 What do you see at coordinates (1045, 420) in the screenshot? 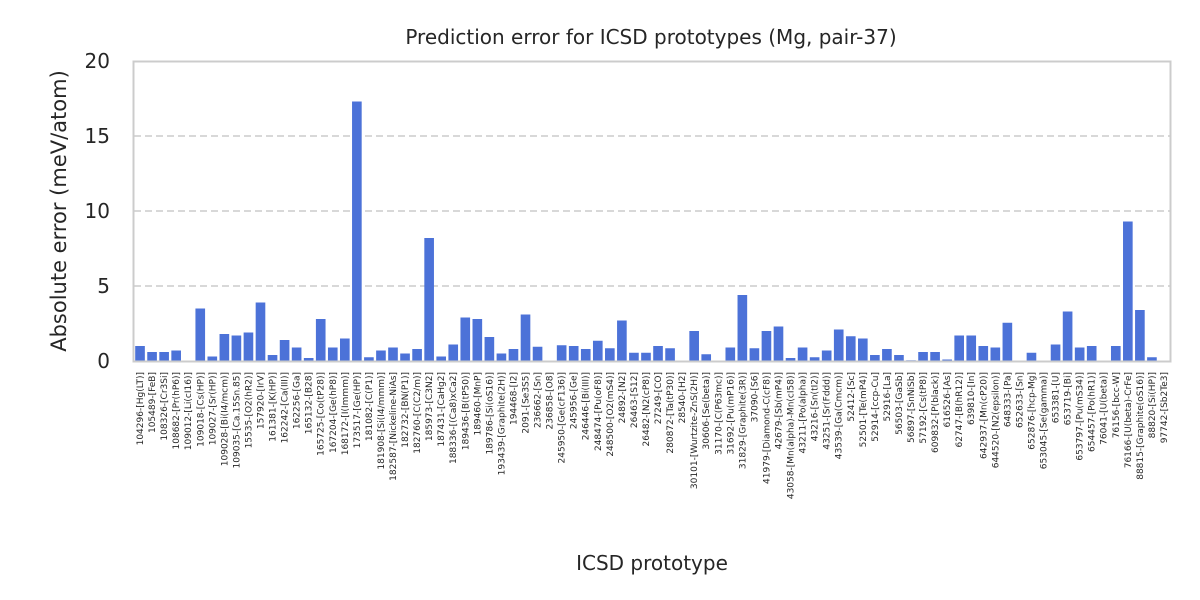
I see `x-tick-label: 653045-[Se(gamma)]` at bounding box center [1045, 420].